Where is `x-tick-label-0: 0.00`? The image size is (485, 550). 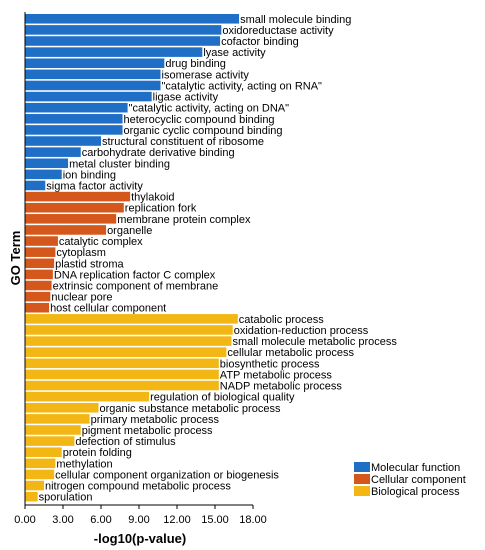 x-tick-label-0: 0.00 is located at coordinates (24, 520).